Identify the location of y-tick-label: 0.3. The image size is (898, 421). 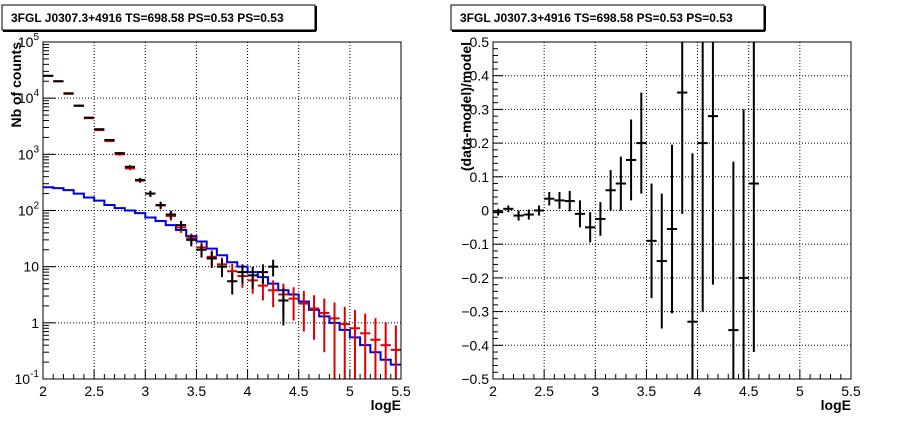
(480, 109).